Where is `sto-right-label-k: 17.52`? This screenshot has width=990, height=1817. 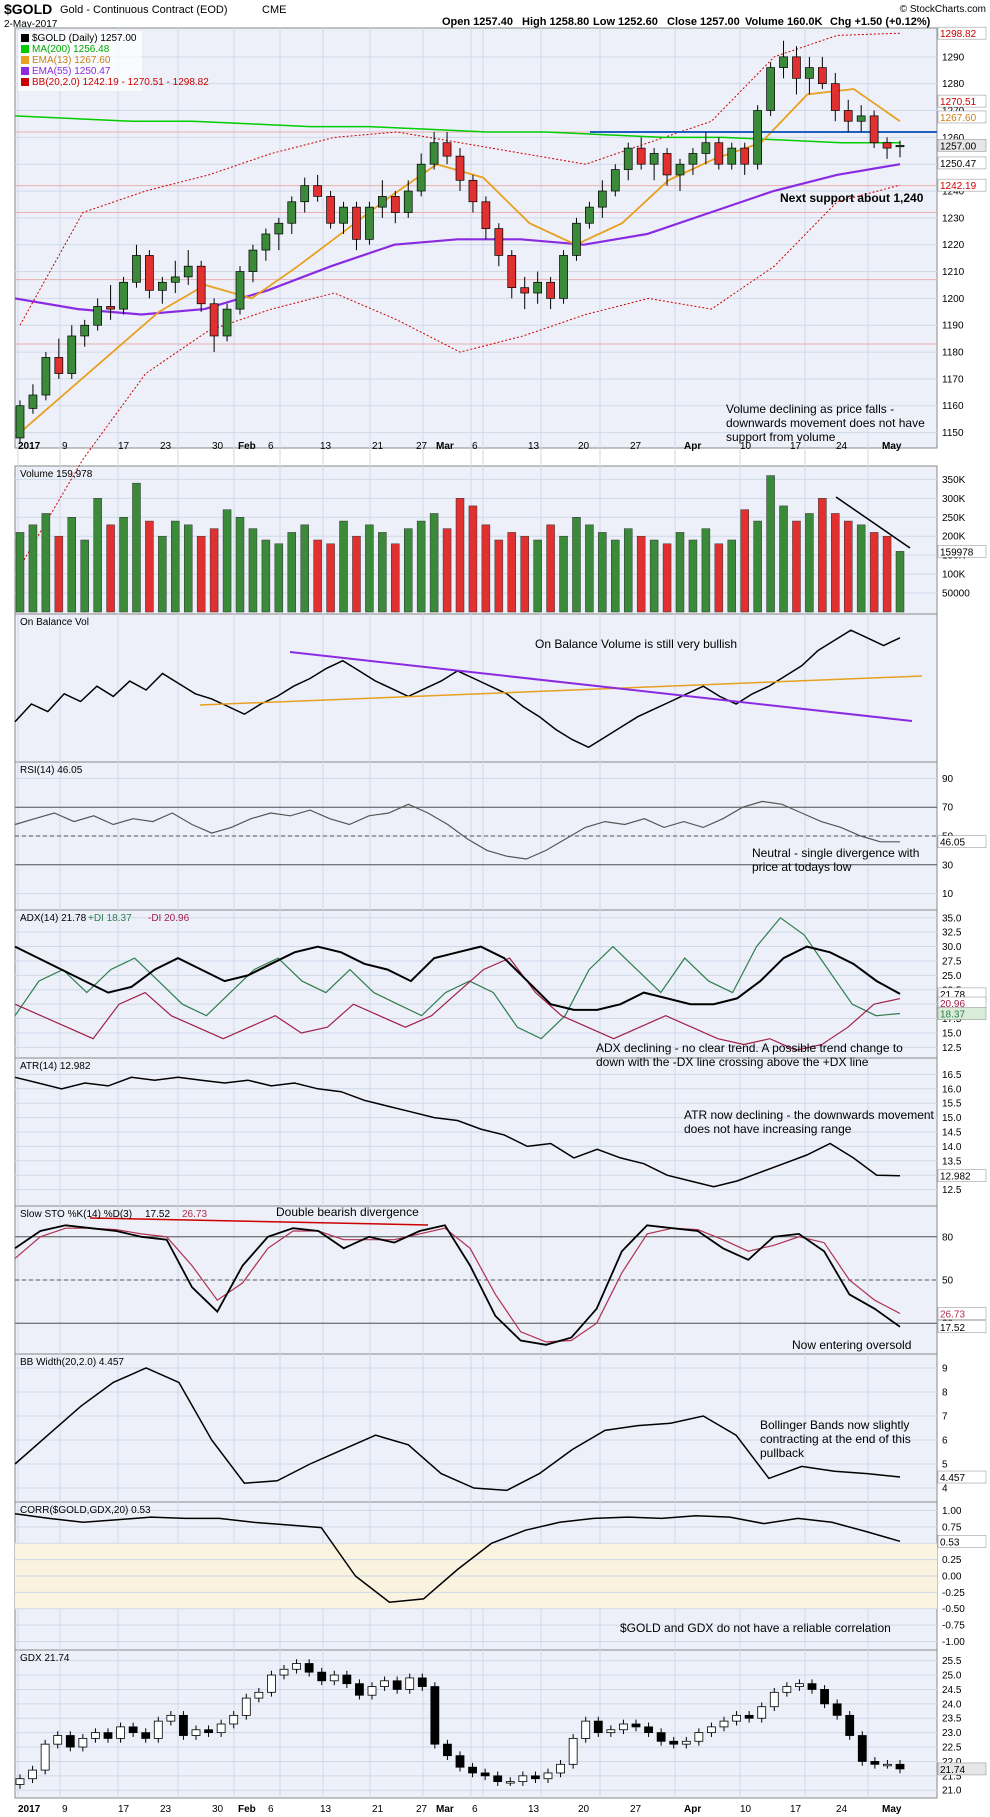
sto-right-label-k: 17.52 is located at coordinates (952, 1328).